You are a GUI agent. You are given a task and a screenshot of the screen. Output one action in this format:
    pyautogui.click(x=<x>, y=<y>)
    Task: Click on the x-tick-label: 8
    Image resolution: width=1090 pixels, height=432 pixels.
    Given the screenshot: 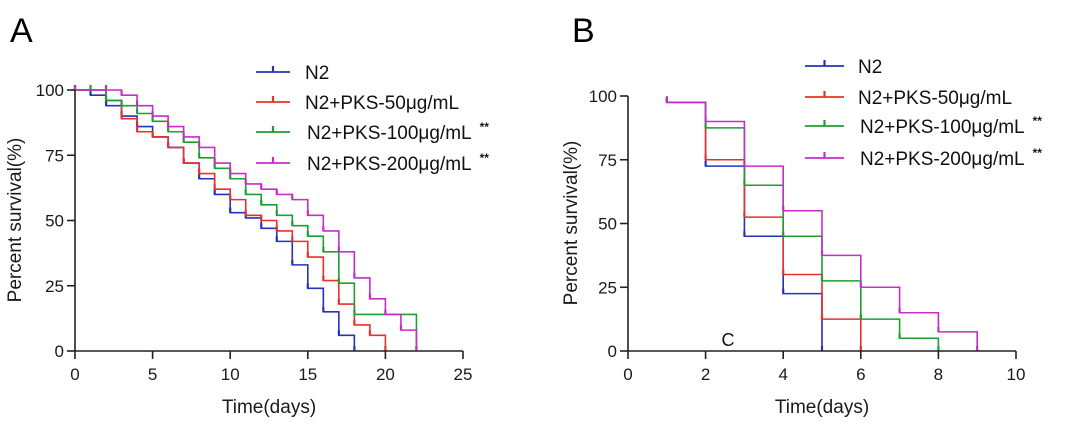 What is the action you would take?
    pyautogui.click(x=938, y=374)
    